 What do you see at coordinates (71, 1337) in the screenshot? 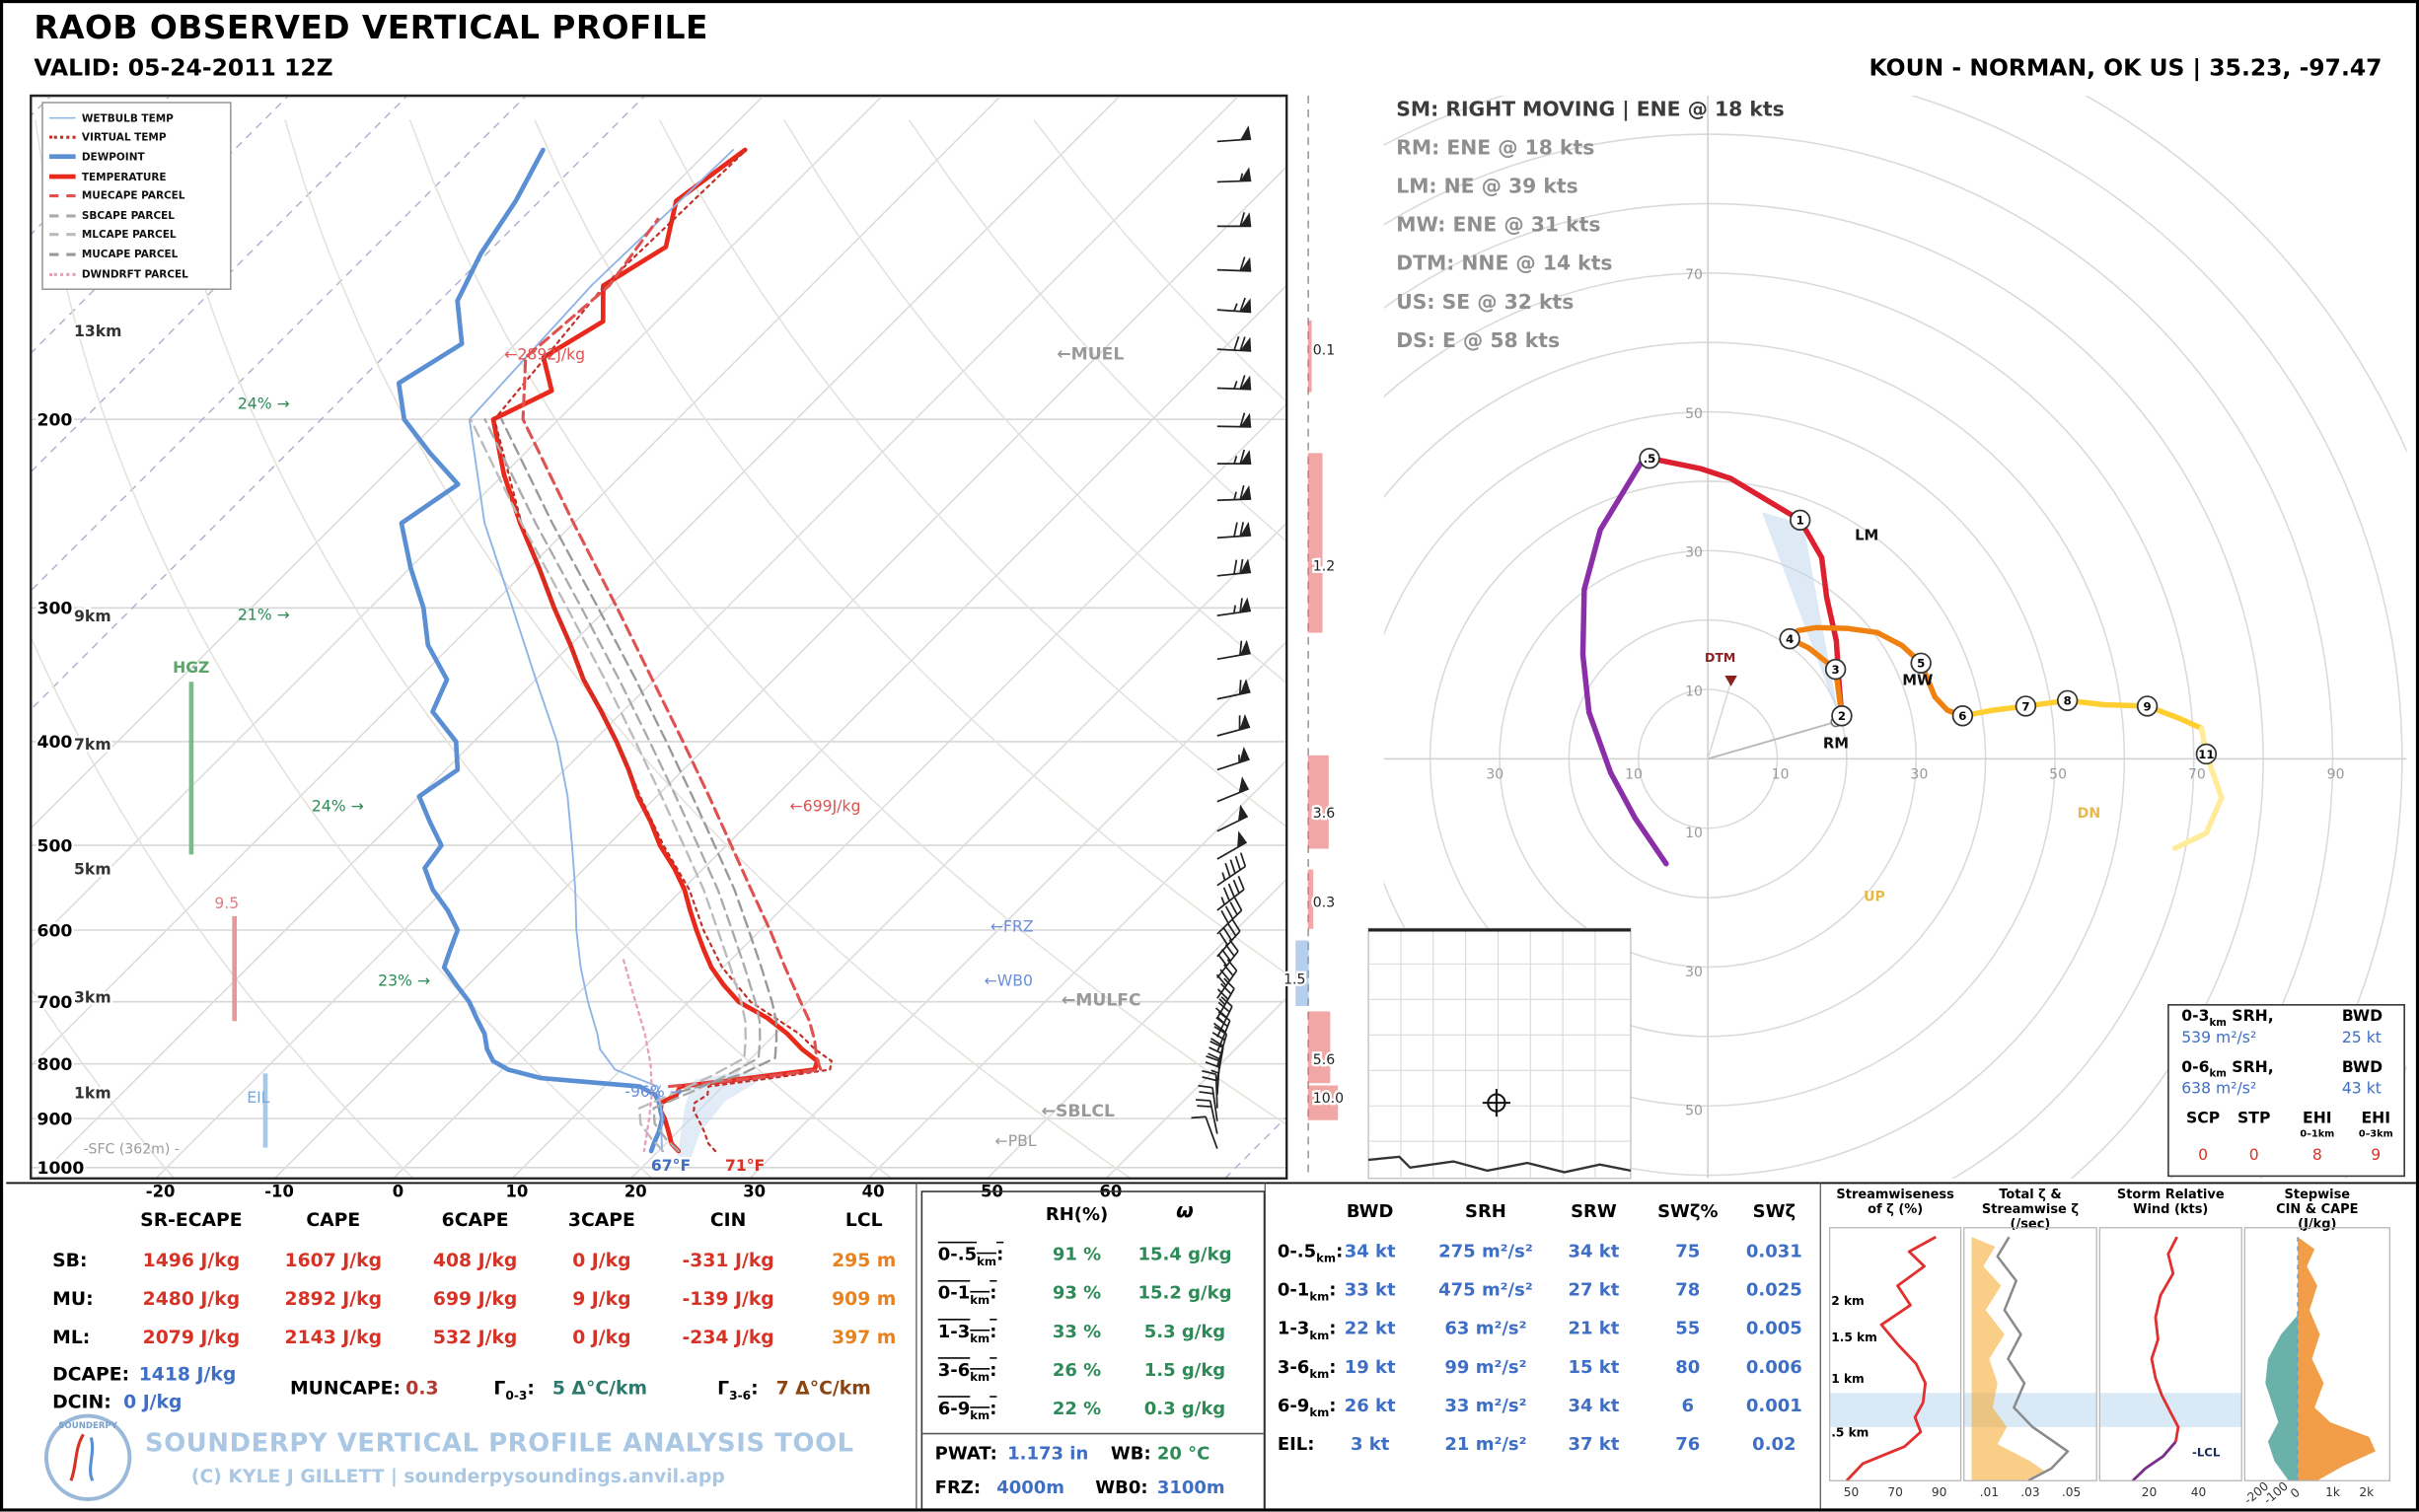
I see `thermo-row-label: ML:` at bounding box center [71, 1337].